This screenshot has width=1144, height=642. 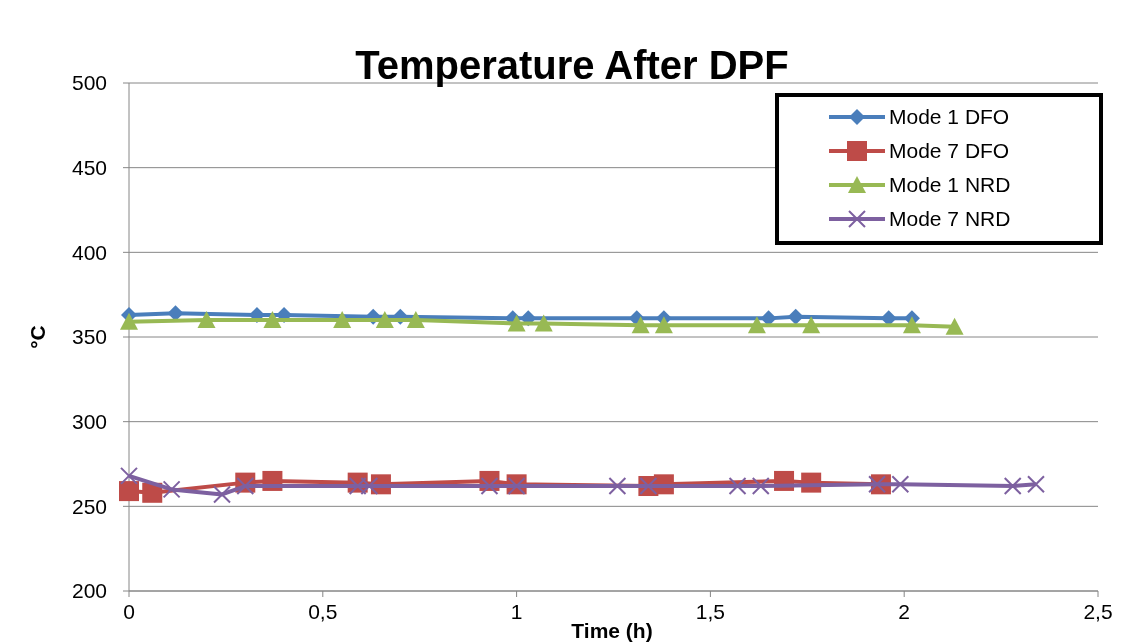 What do you see at coordinates (612, 630) in the screenshot?
I see `x-axis-title: Time (h)` at bounding box center [612, 630].